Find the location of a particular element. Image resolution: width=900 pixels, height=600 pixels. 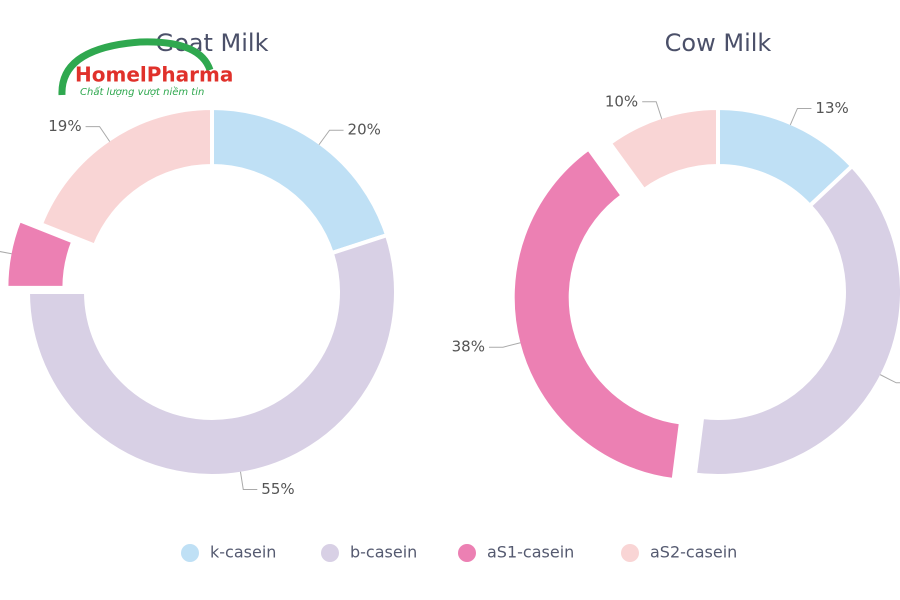

logo-tagline: Chất lượng vượt niềm tin is located at coordinates (142, 92).